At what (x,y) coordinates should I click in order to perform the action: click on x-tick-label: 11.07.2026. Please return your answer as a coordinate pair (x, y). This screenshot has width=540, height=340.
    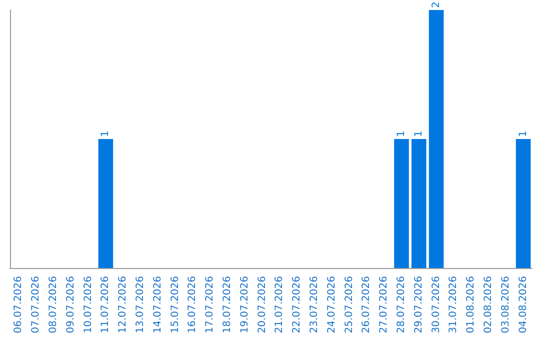
    Looking at the image, I should click on (106, 305).